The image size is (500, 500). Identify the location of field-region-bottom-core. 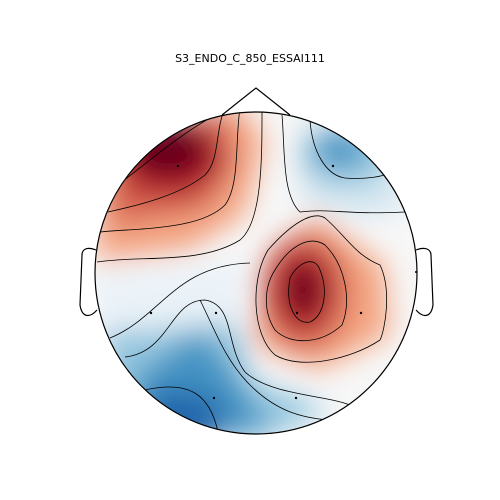
(180, 412).